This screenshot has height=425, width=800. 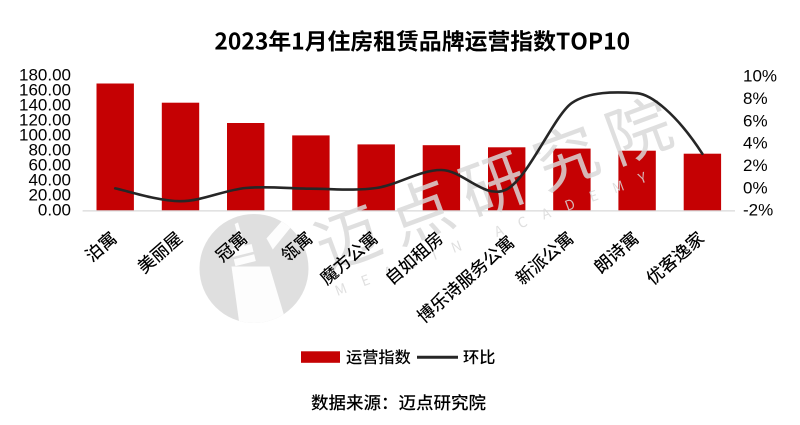 I want to click on svg-text: 160.00, so click(x=45, y=90).